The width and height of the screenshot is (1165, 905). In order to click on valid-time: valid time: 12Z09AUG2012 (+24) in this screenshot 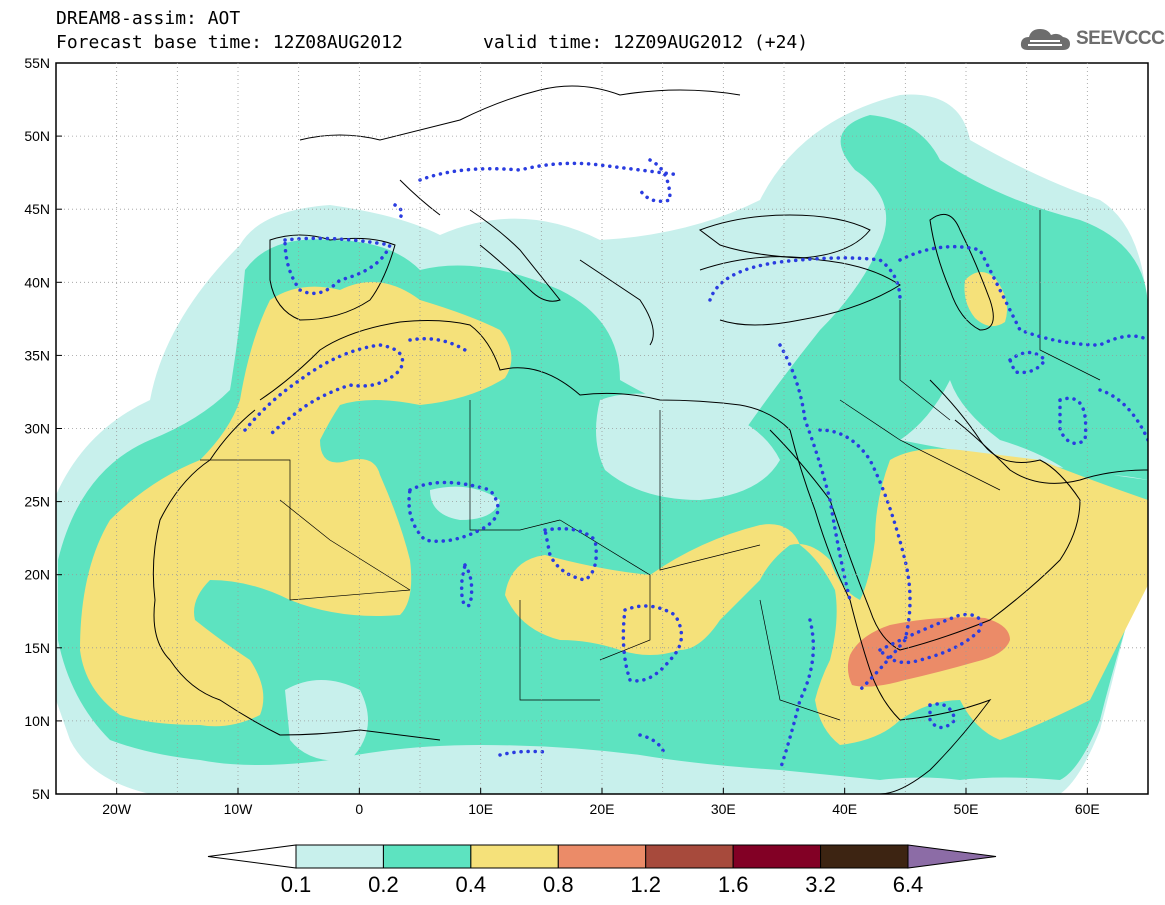, I will do `click(646, 42)`.